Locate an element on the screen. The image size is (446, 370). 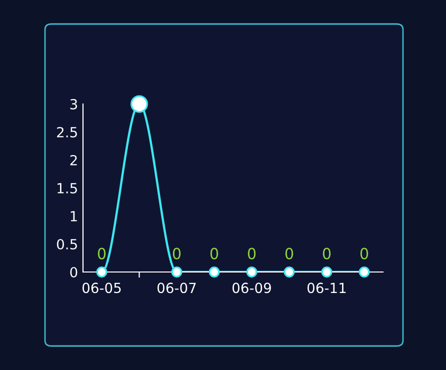
y-tick-label: 0 is located at coordinates (74, 272).